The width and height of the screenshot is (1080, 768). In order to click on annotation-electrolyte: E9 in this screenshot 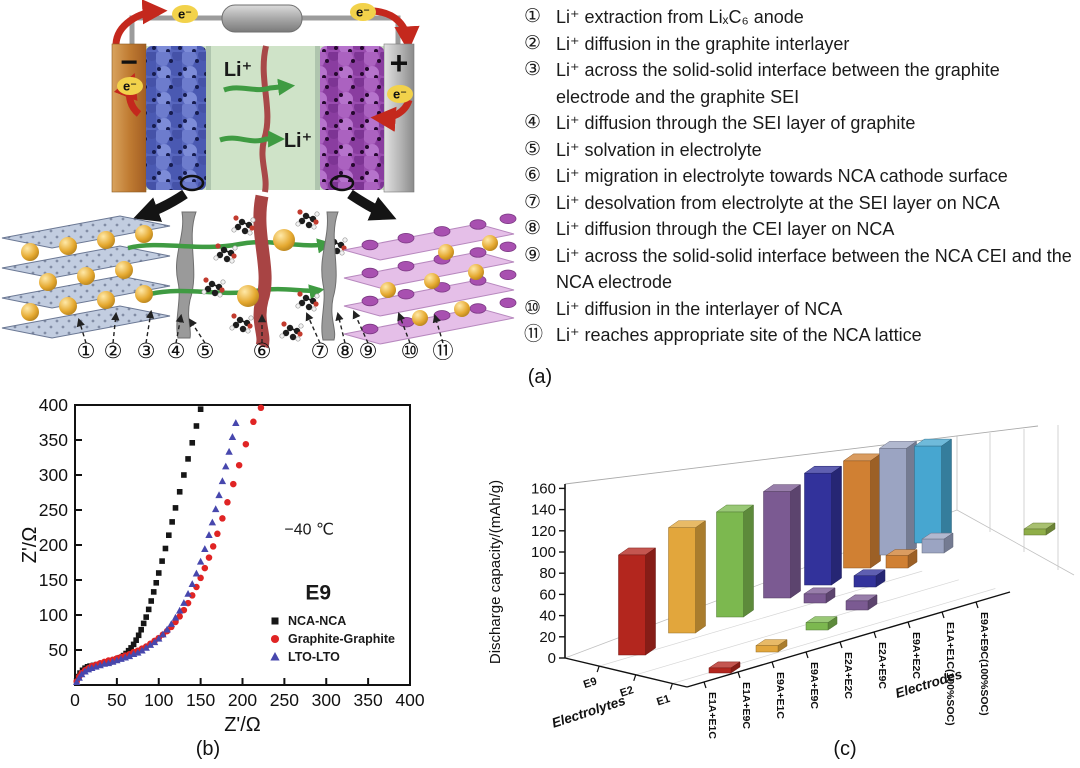, I will do `click(318, 593)`.